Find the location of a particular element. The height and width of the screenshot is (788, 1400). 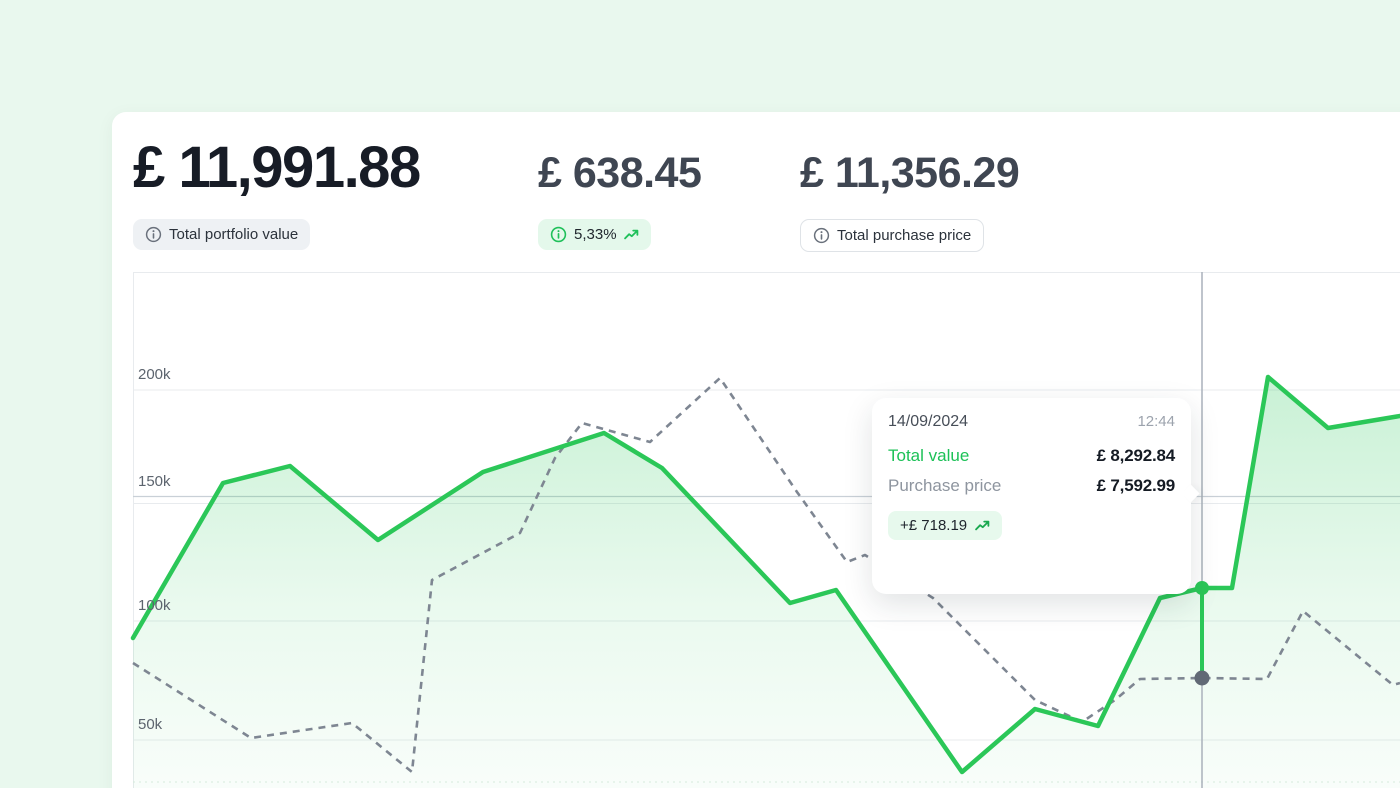

badge-label: Total purchase price is located at coordinates (904, 235).